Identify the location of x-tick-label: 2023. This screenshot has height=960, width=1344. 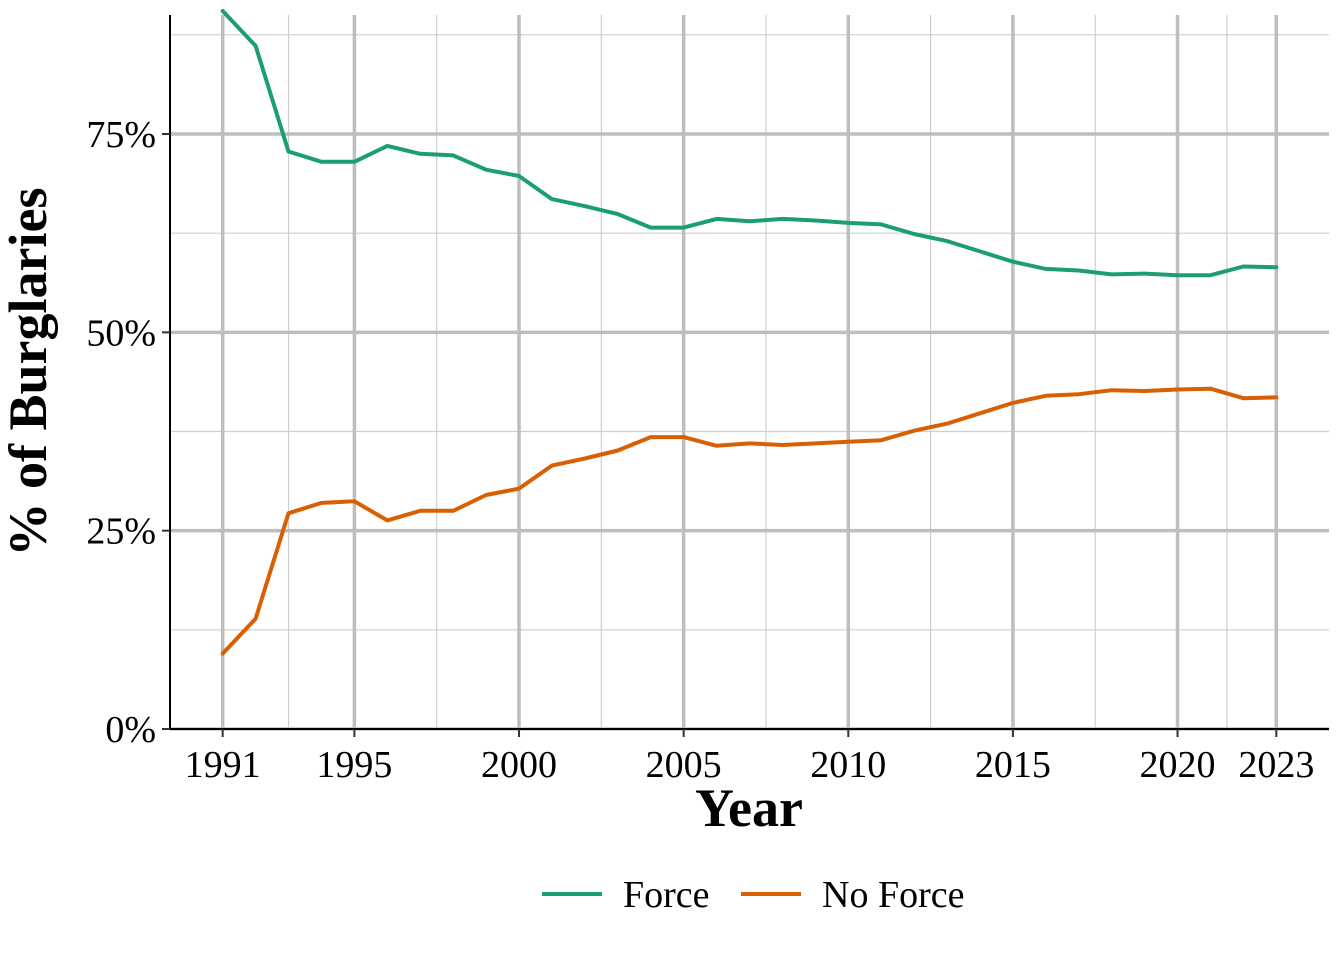
(1276, 765).